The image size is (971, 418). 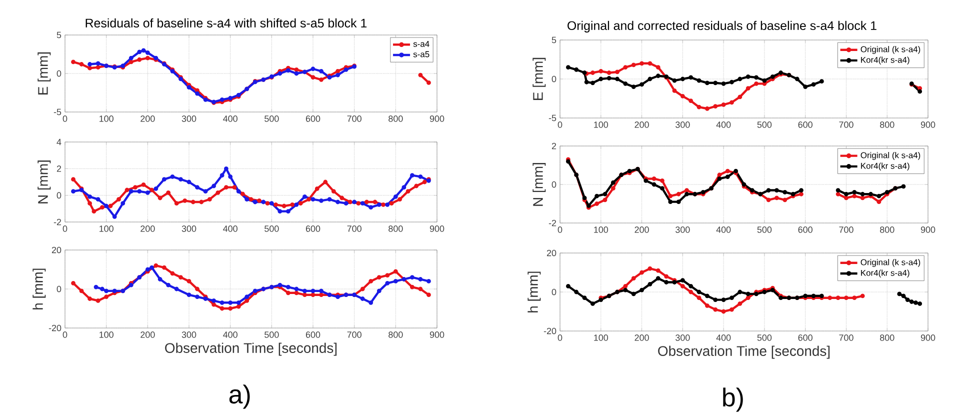 I want to click on legend-label: s-a4, so click(x=421, y=43).